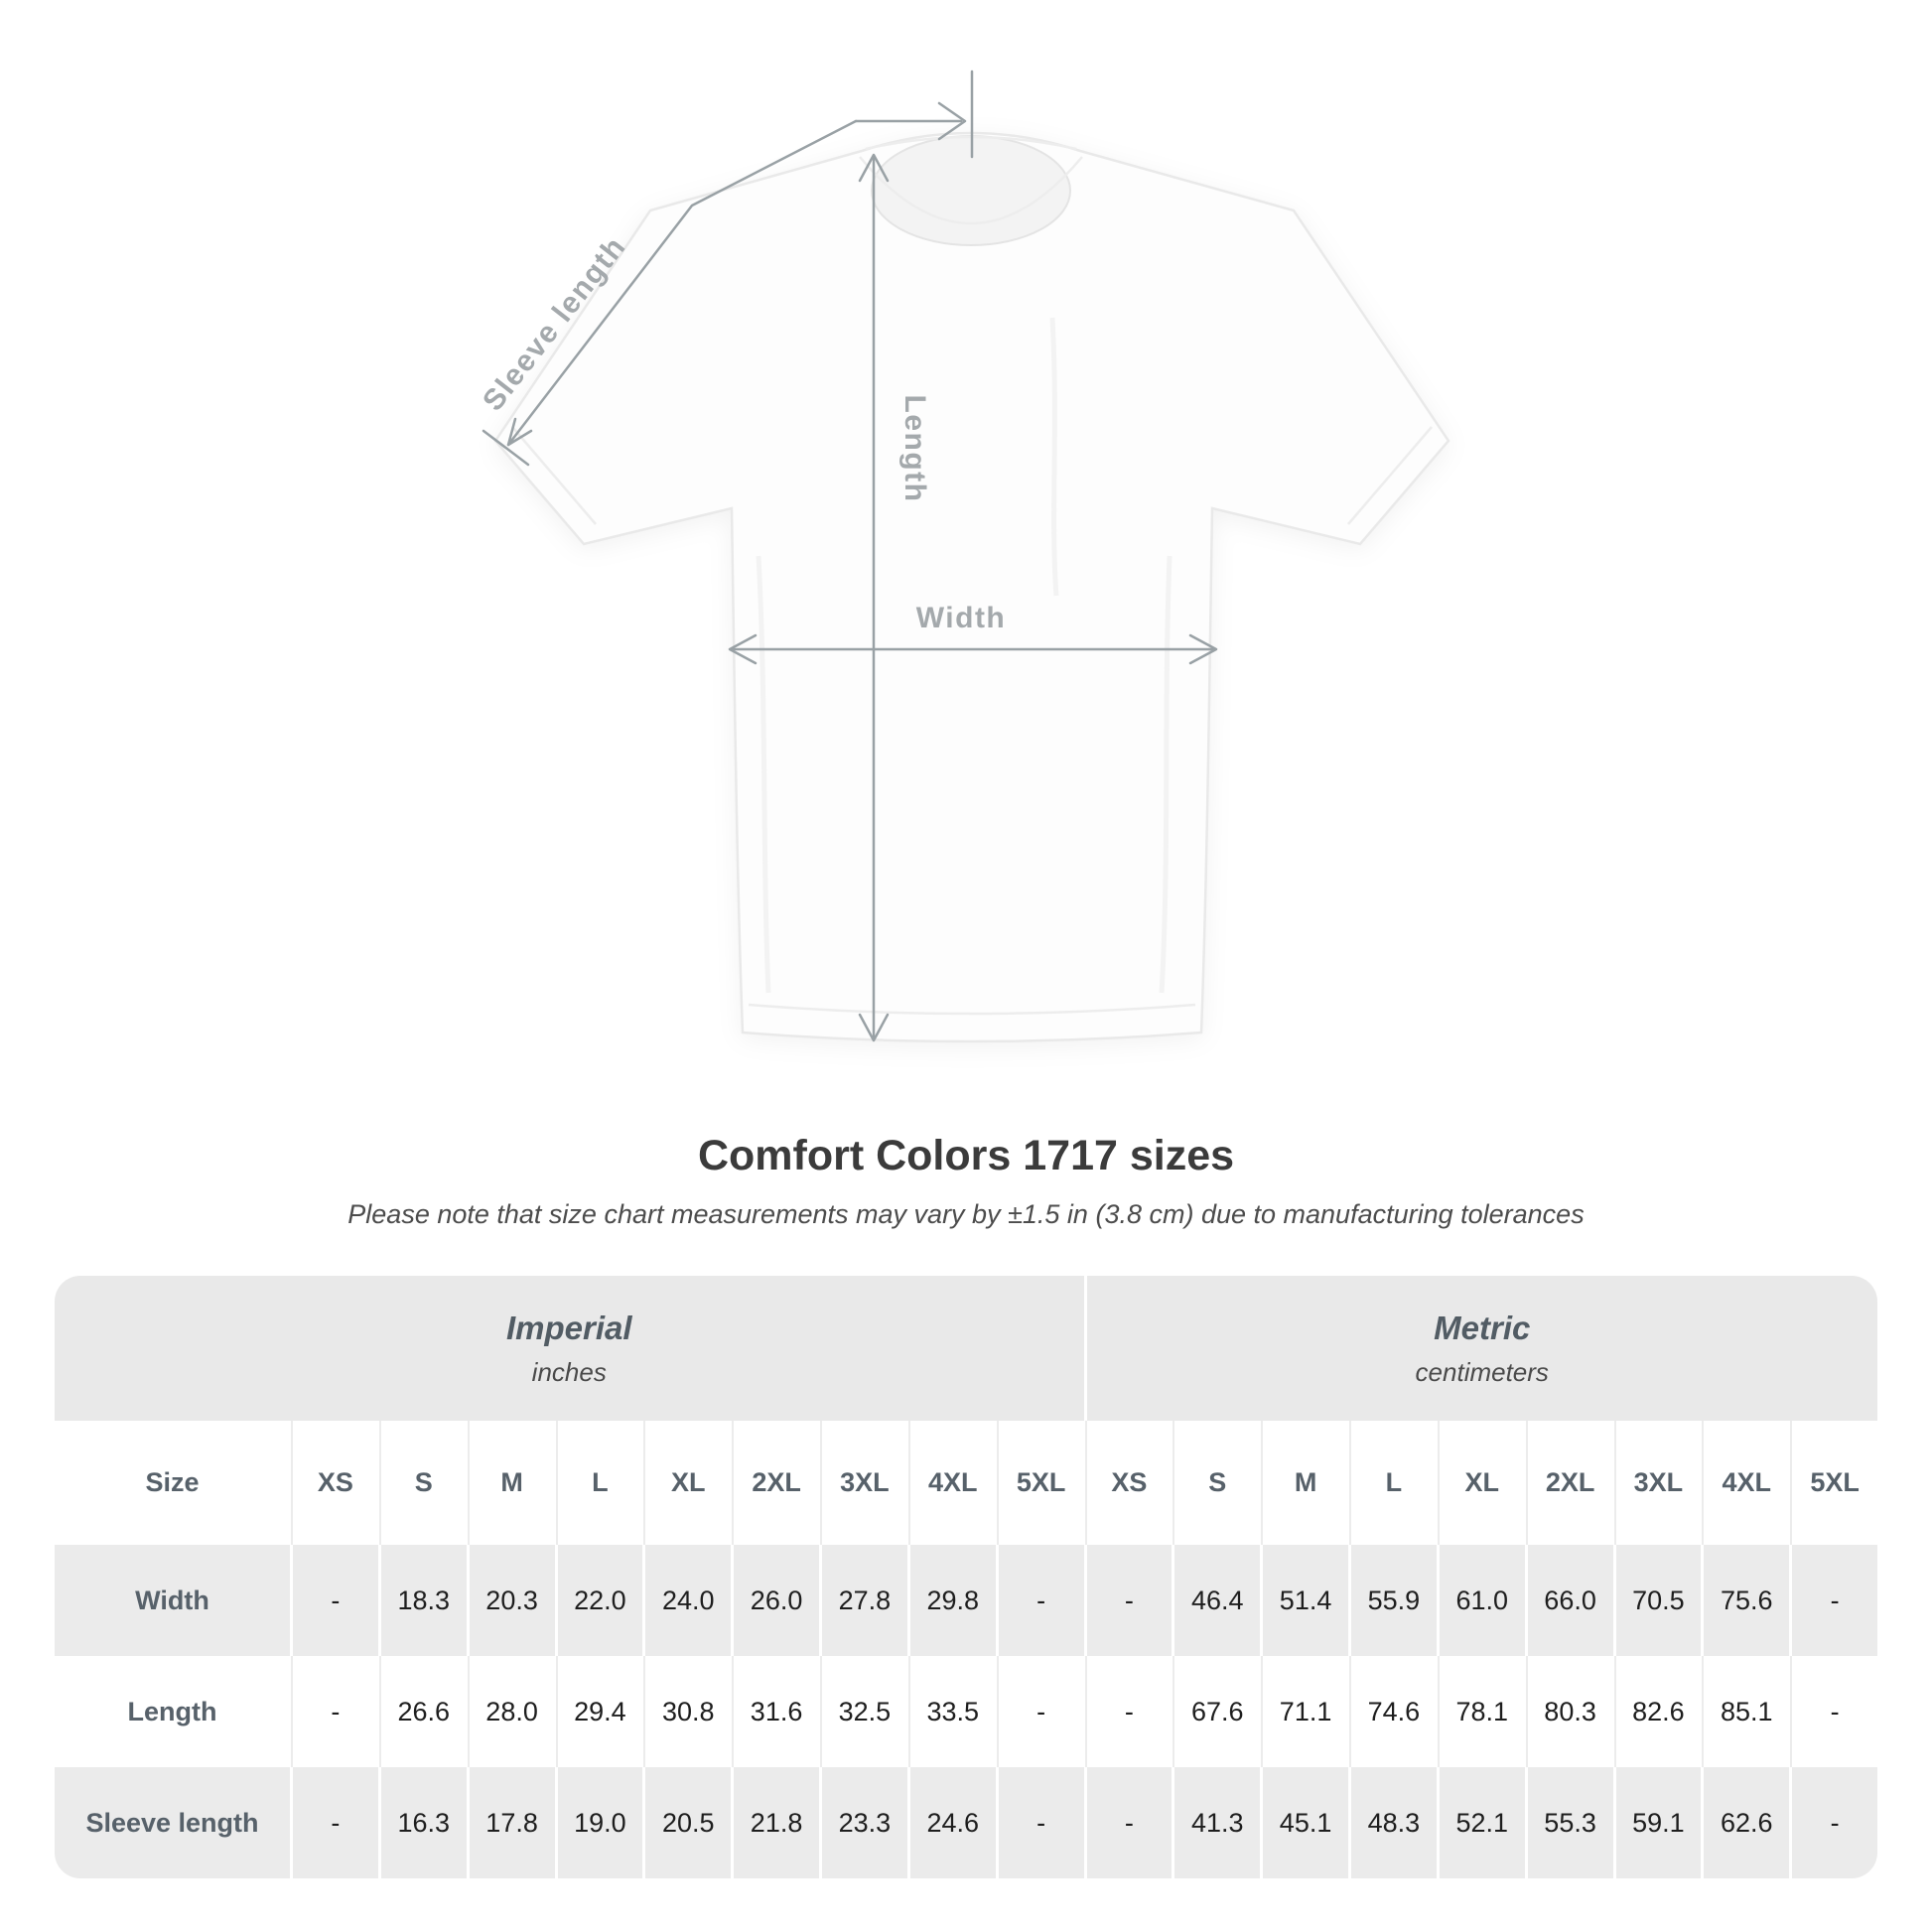 This screenshot has width=1932, height=1932. Describe the element at coordinates (1570, 1823) in the screenshot. I see `value-cell: 55.3` at that location.